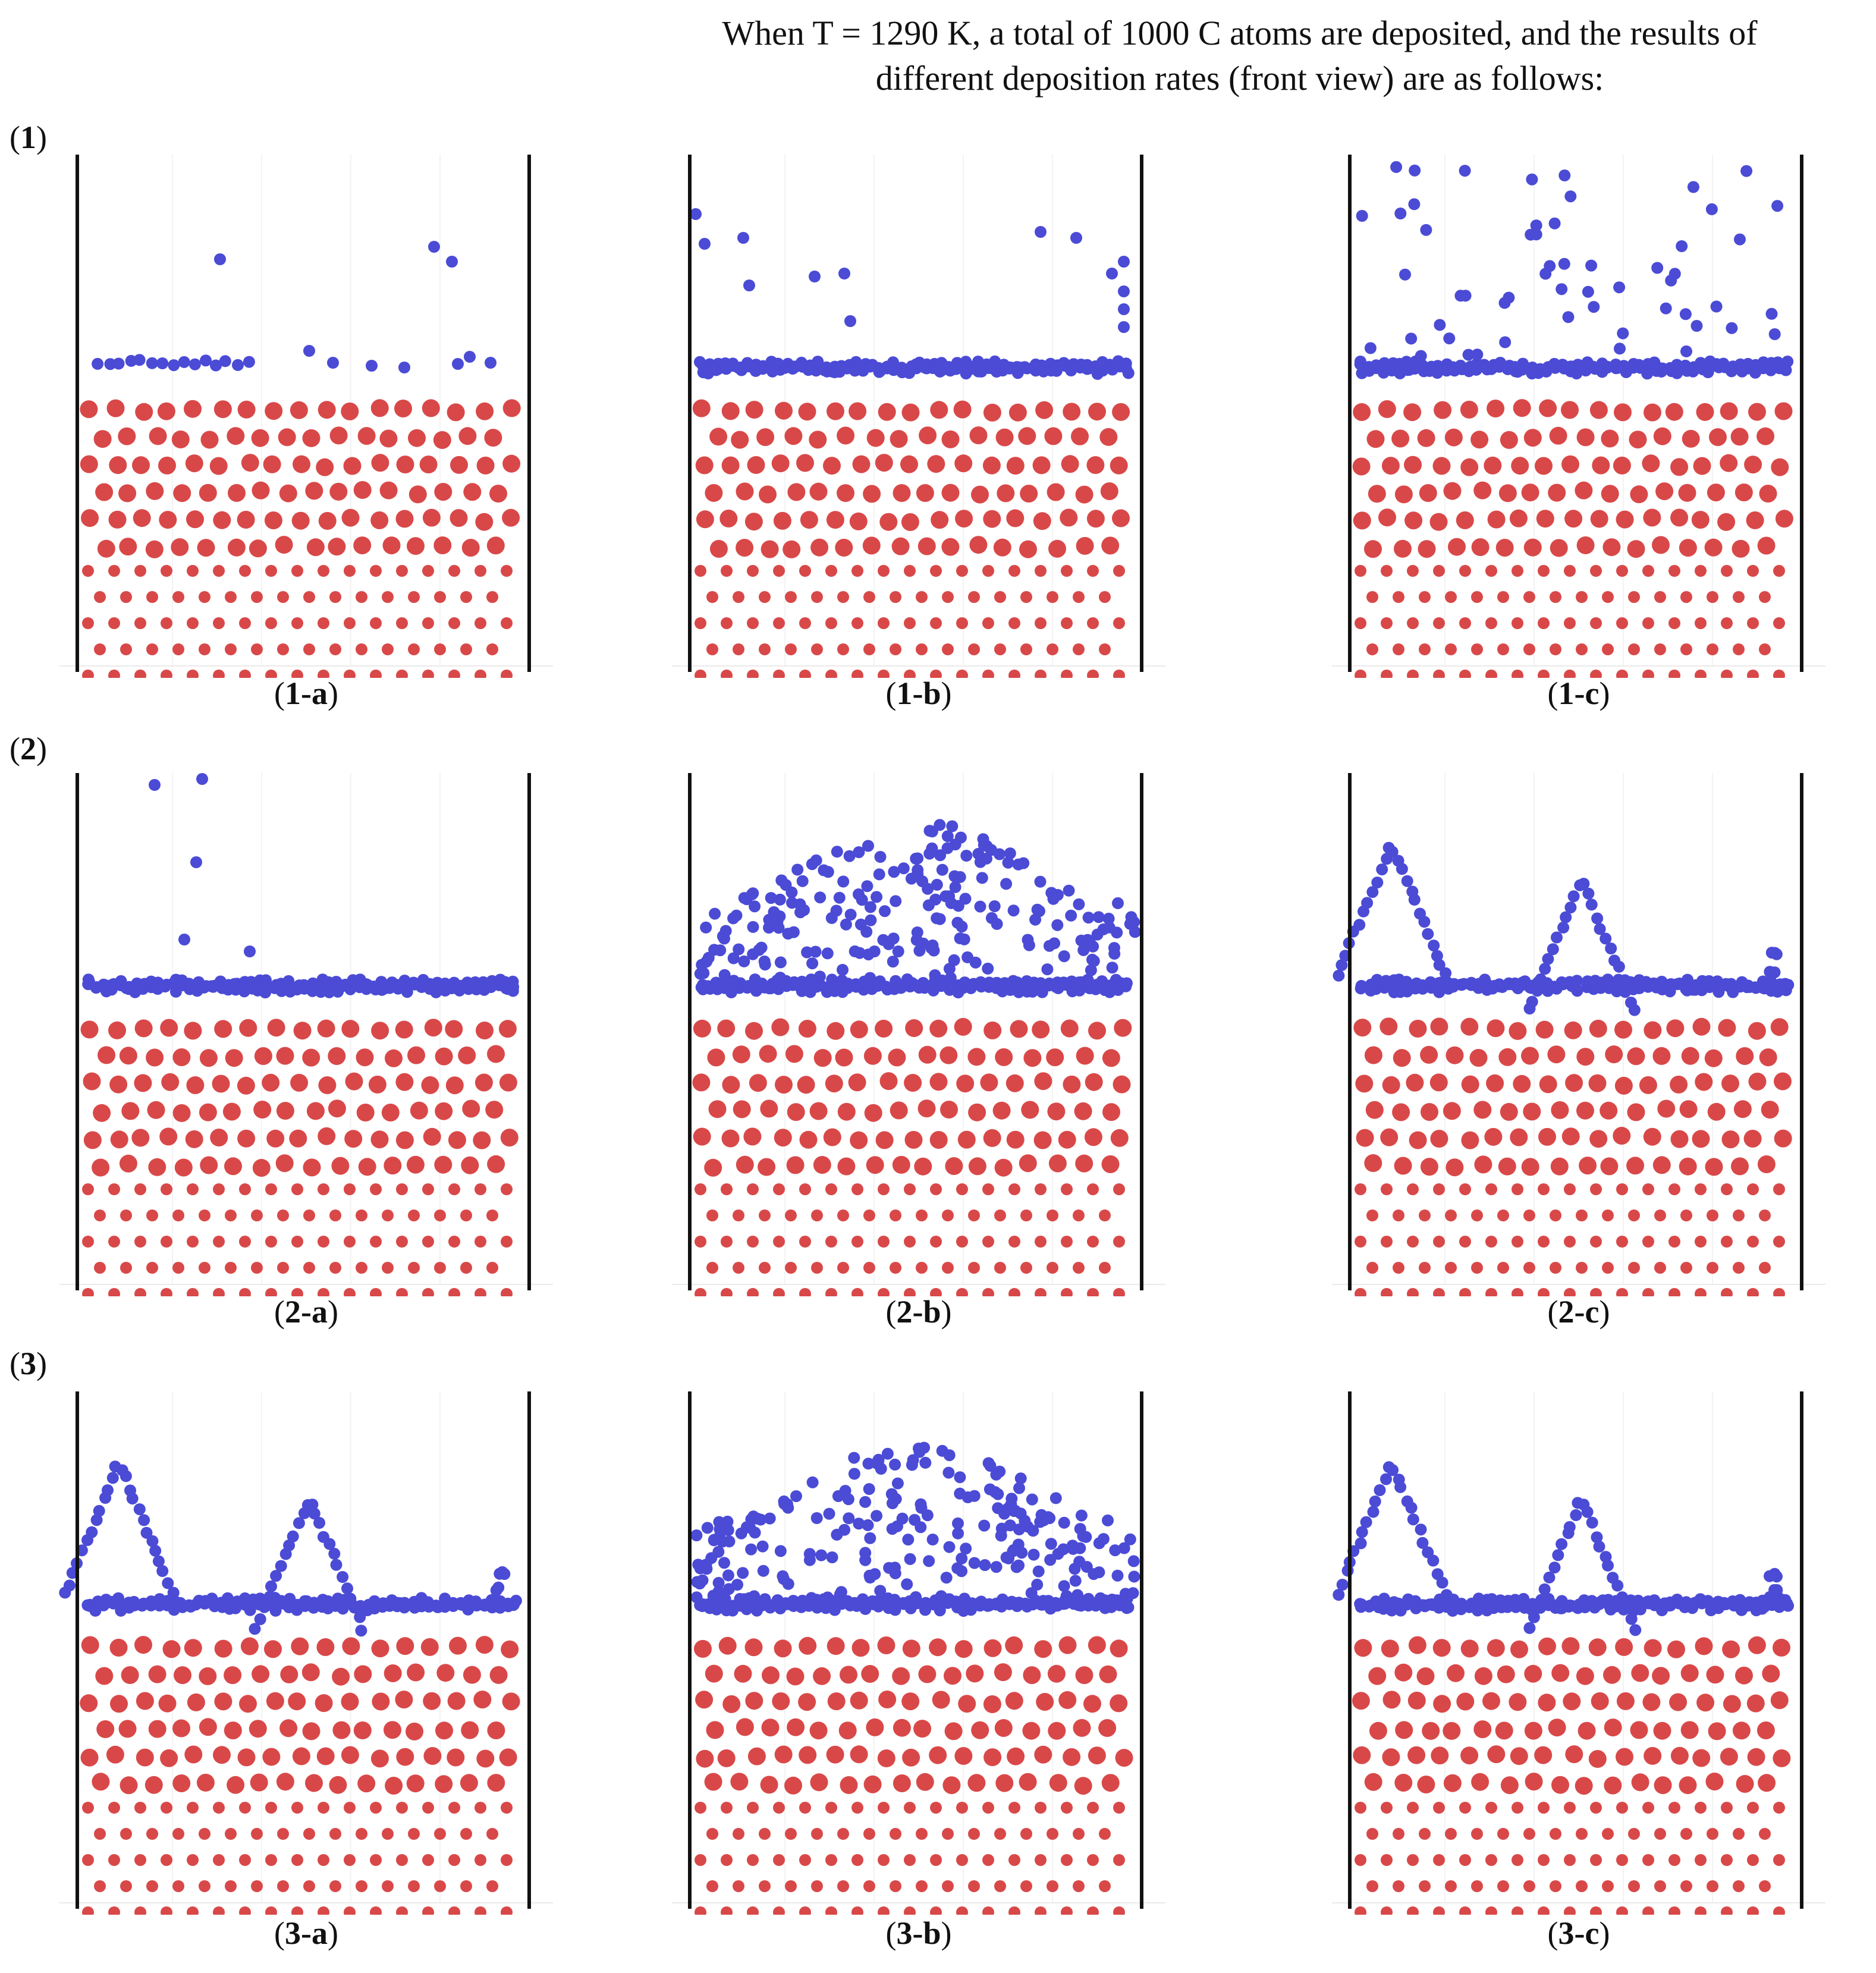  Describe the element at coordinates (1578, 416) in the screenshot. I see `panel-1-c` at that location.